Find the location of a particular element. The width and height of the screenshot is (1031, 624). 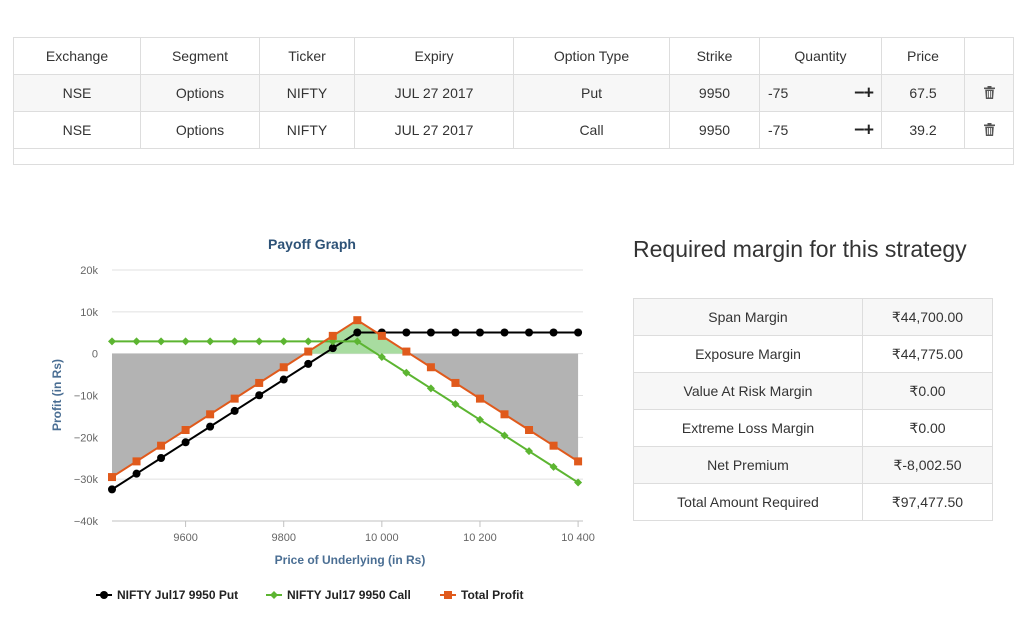

x-axis-title: Price of Underlying (in Rs) is located at coordinates (350, 560).